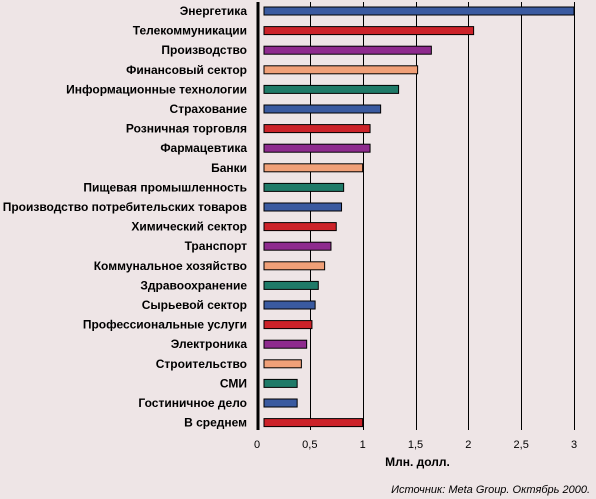  I want to click on category-label: Производство, so click(204, 50).